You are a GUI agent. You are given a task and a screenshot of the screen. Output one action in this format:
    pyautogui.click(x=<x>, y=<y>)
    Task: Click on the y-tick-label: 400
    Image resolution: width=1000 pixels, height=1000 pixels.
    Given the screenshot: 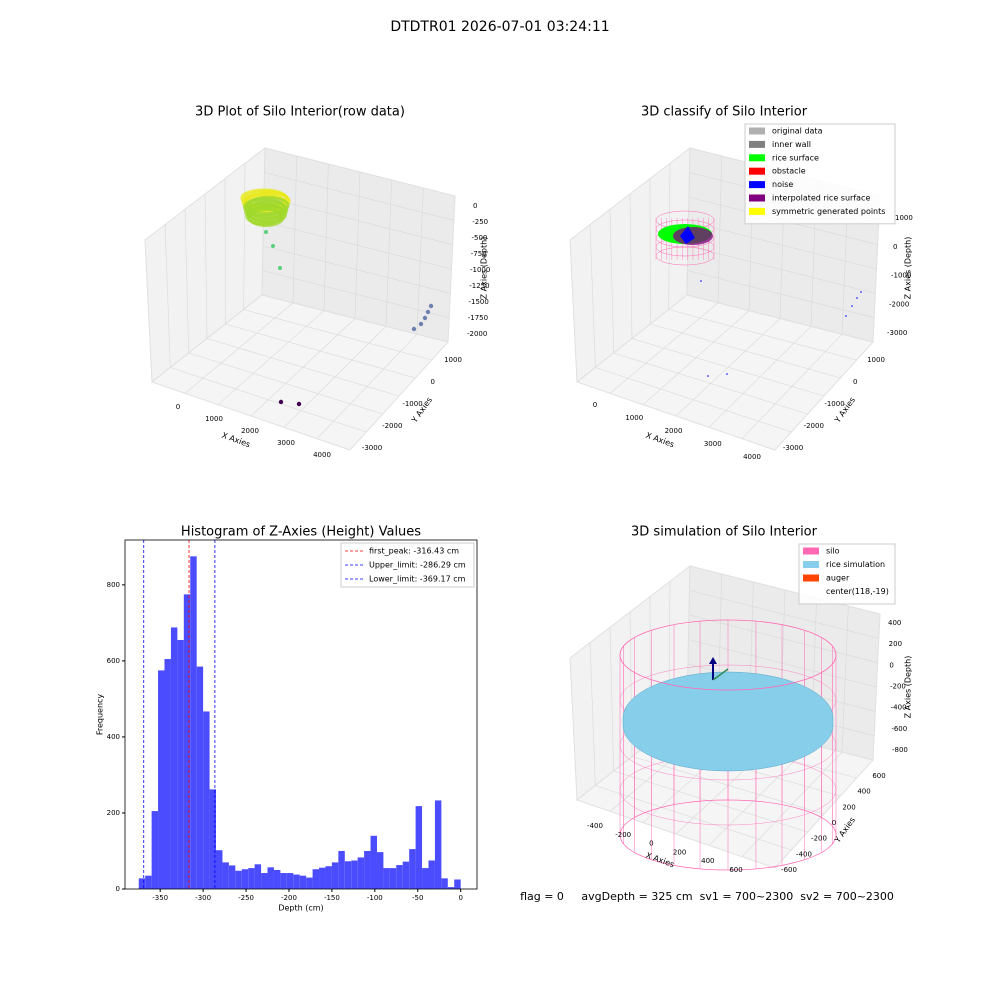 What is the action you would take?
    pyautogui.click(x=863, y=792)
    